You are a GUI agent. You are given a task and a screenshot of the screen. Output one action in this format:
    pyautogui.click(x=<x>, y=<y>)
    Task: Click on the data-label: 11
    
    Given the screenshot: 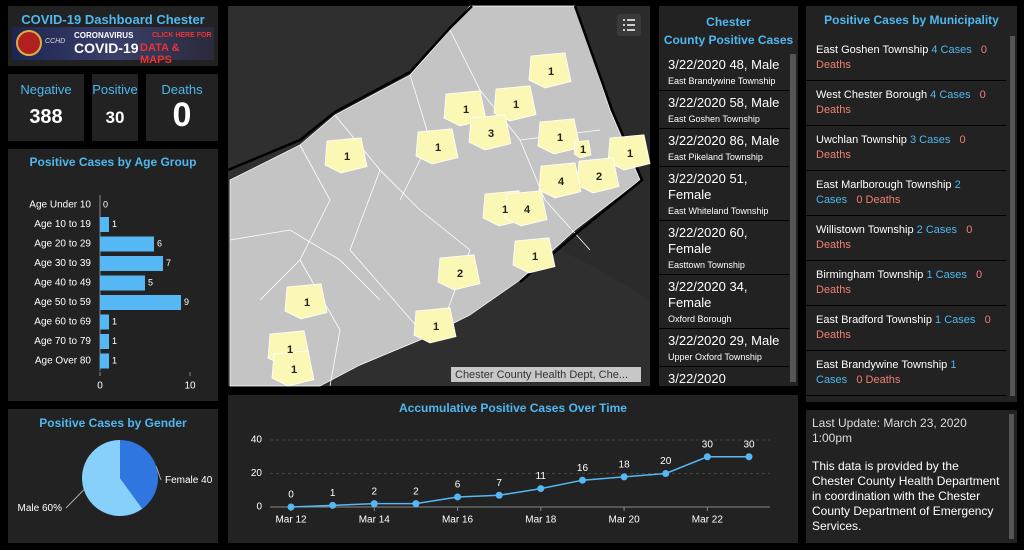 What is the action you would take?
    pyautogui.click(x=541, y=476)
    